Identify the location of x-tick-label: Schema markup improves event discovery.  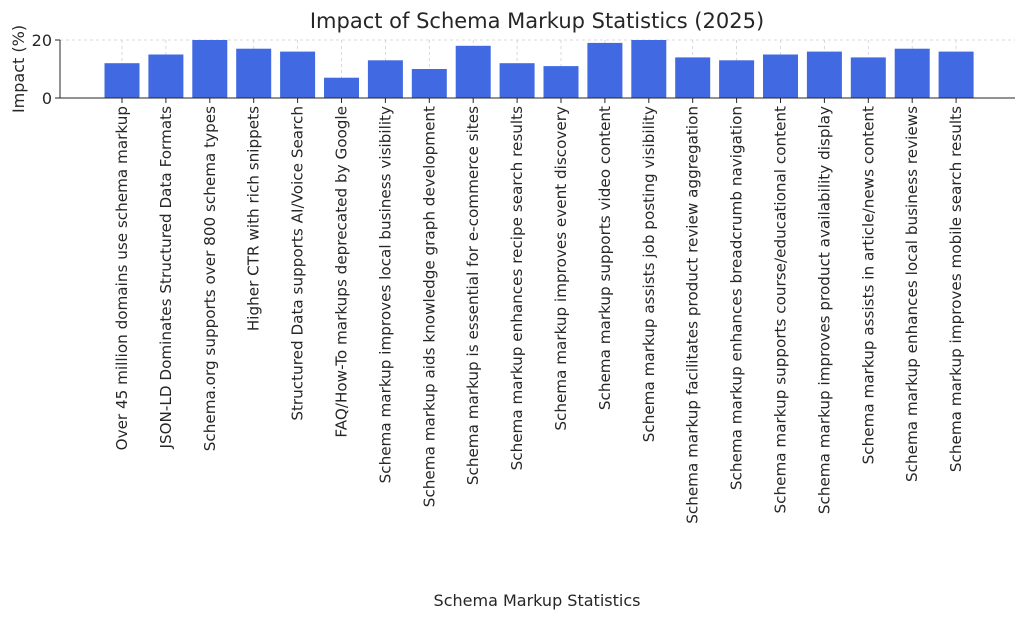
(561, 268).